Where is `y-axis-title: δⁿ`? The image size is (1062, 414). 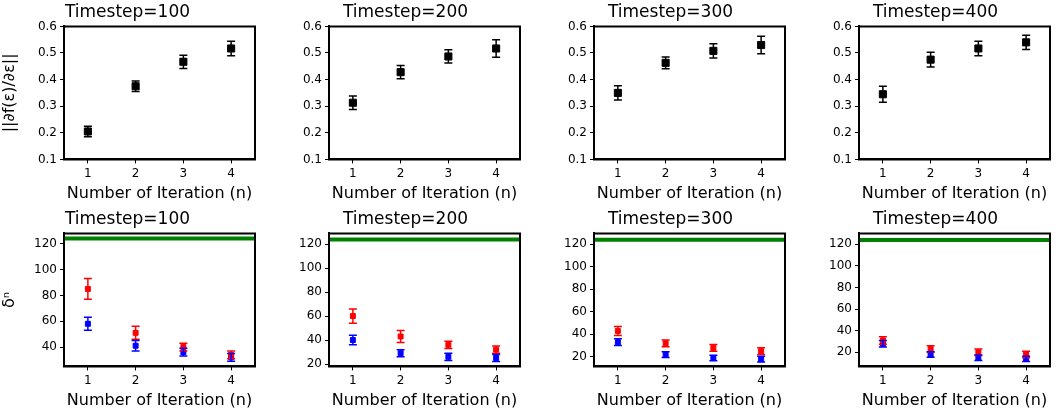 y-axis-title: δⁿ is located at coordinates (9, 299).